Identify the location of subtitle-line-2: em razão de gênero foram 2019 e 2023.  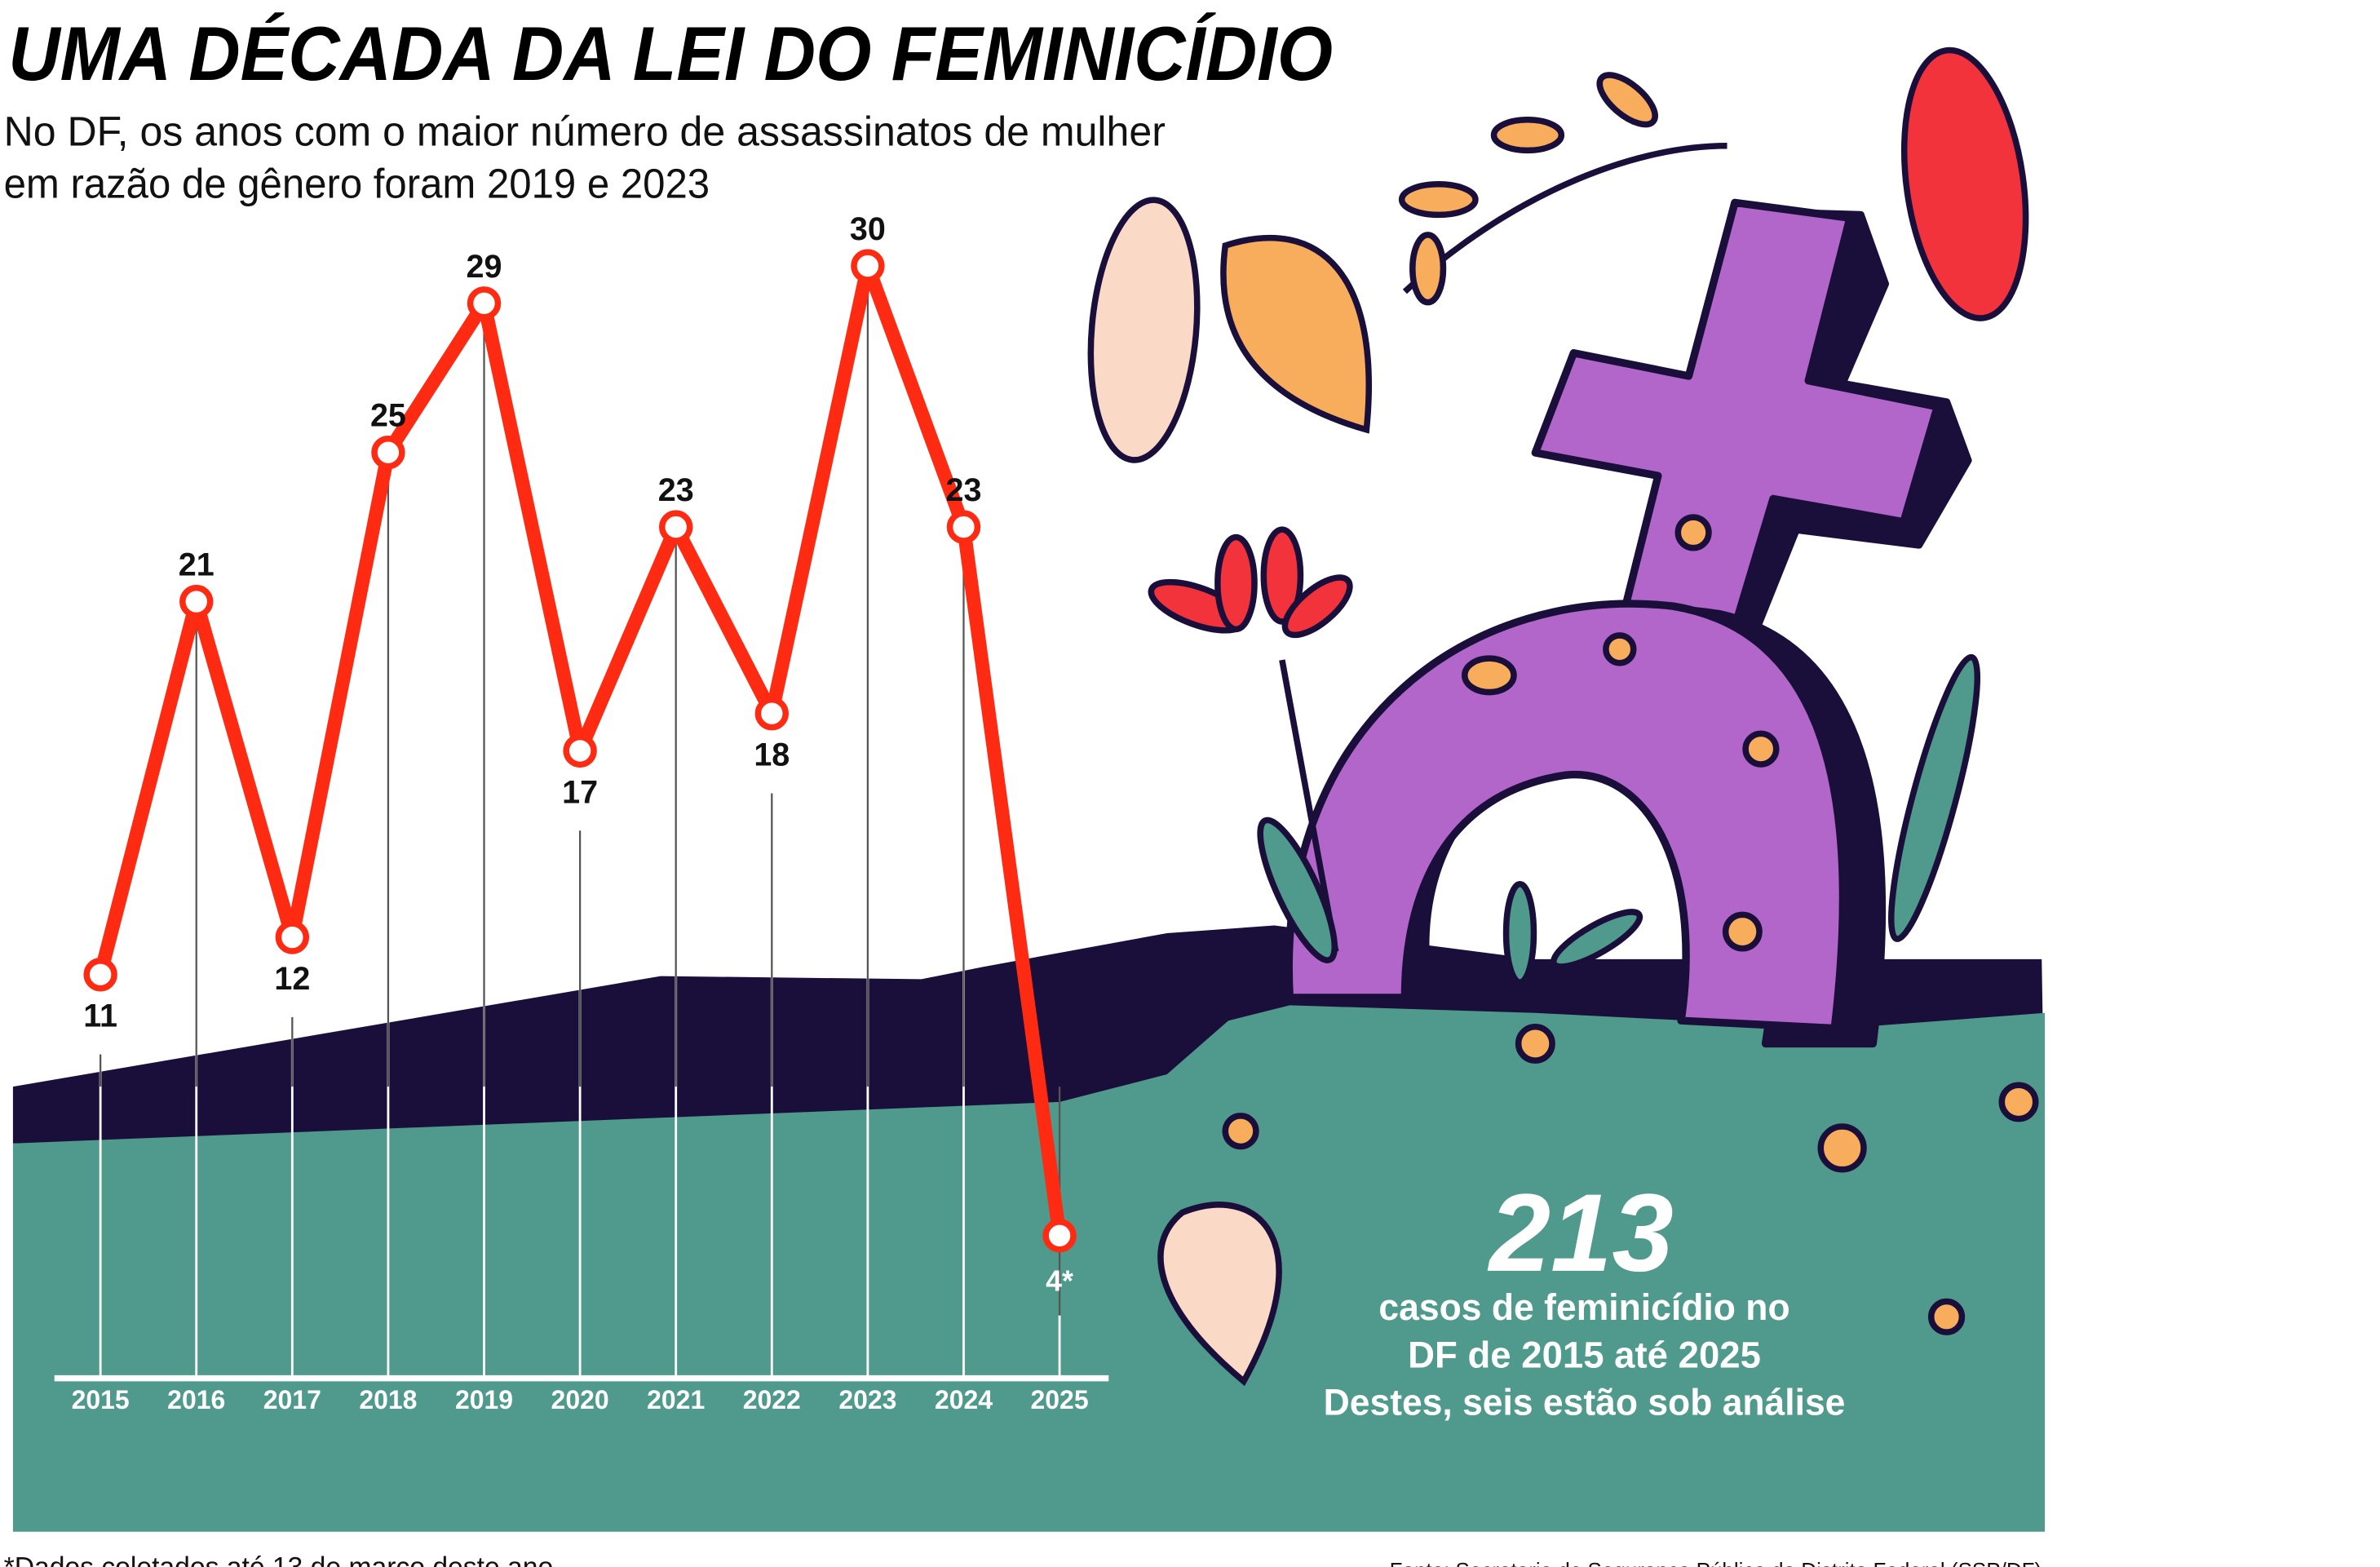
(357, 184).